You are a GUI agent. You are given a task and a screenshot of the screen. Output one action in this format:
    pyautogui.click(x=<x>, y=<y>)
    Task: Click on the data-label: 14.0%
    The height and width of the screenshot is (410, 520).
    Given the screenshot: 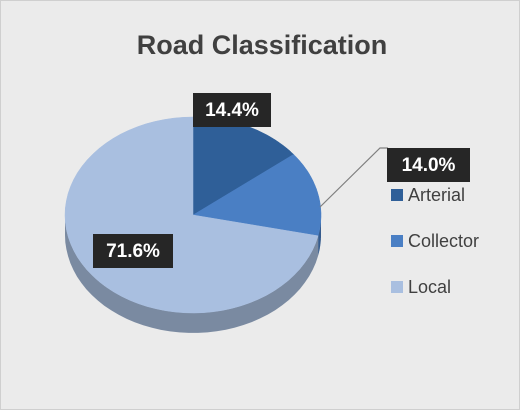 What is the action you would take?
    pyautogui.click(x=429, y=165)
    